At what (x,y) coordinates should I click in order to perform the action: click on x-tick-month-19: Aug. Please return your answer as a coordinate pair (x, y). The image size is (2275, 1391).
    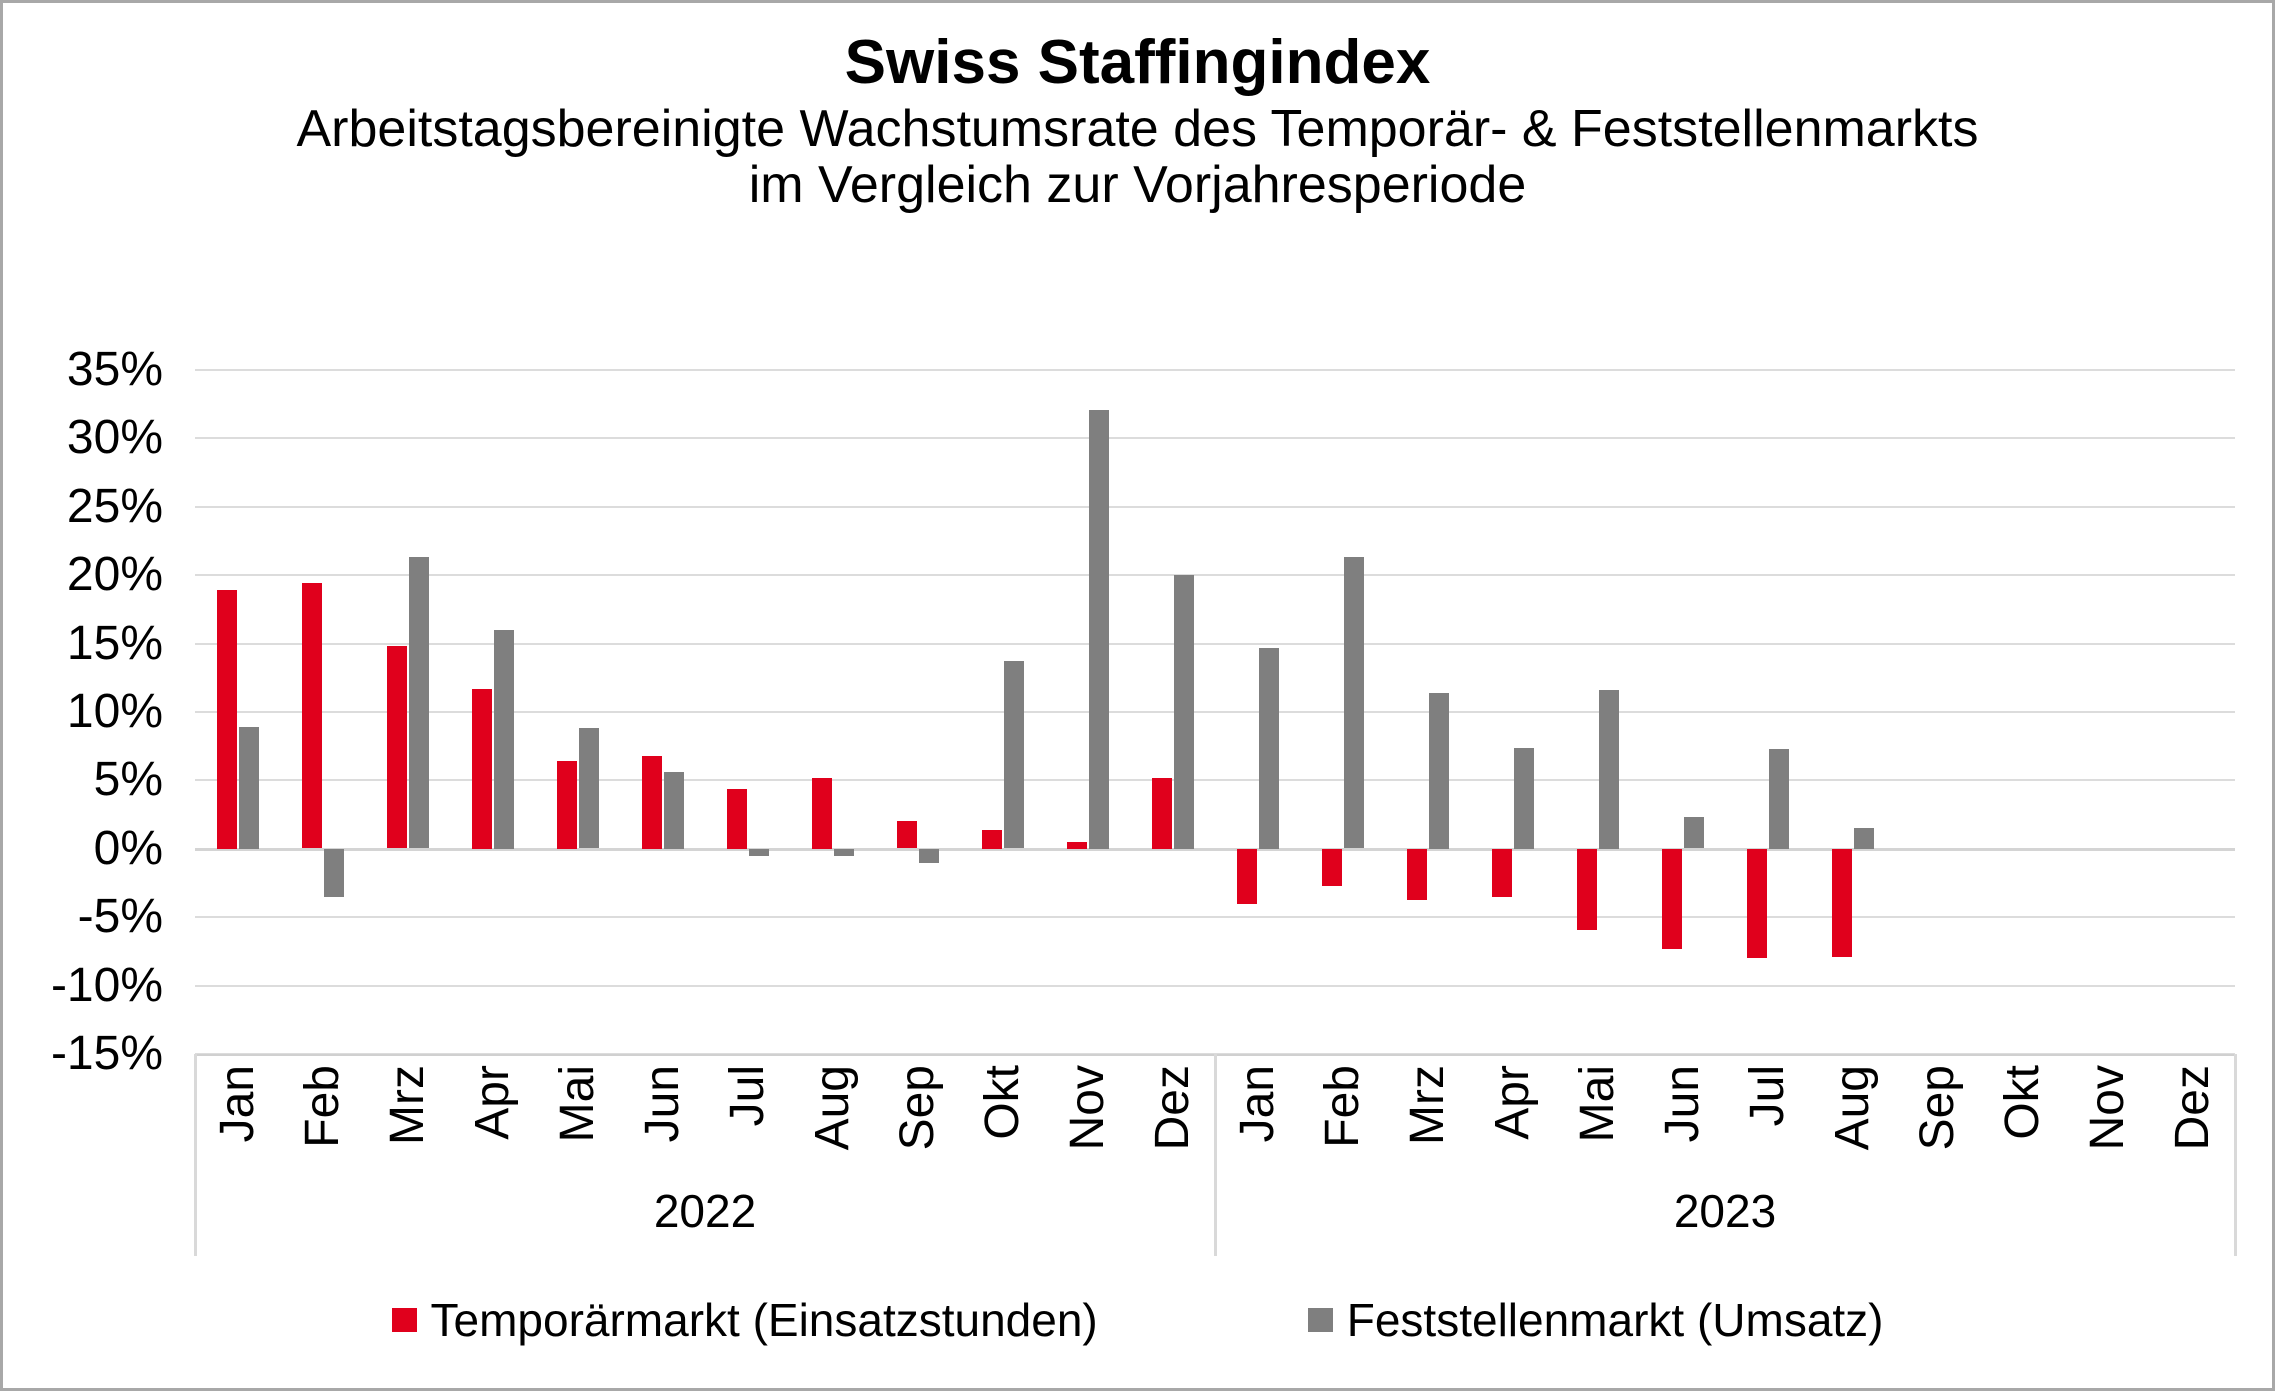
    Looking at the image, I should click on (1852, 1127).